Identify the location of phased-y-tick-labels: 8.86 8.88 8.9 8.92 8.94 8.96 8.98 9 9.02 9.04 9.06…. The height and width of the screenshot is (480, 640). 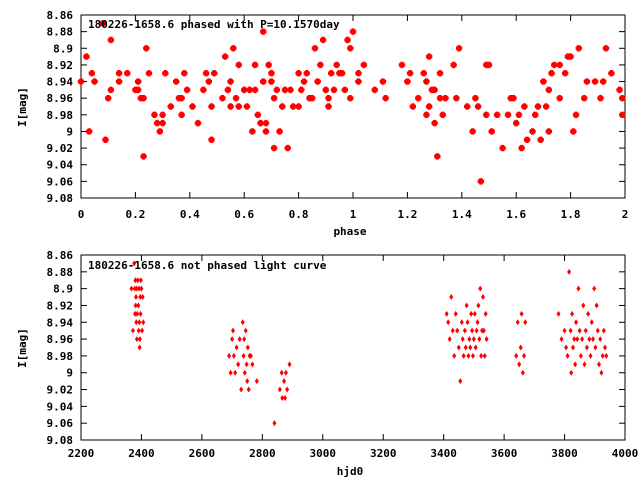
(60, 107).